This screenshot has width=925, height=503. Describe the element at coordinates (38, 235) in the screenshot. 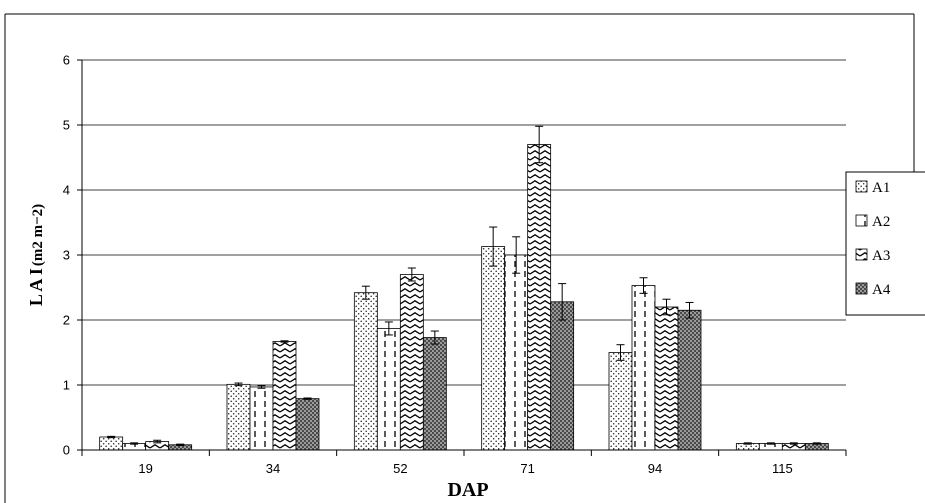

I see `y-axis-title-unit: (m2 m−2)` at that location.